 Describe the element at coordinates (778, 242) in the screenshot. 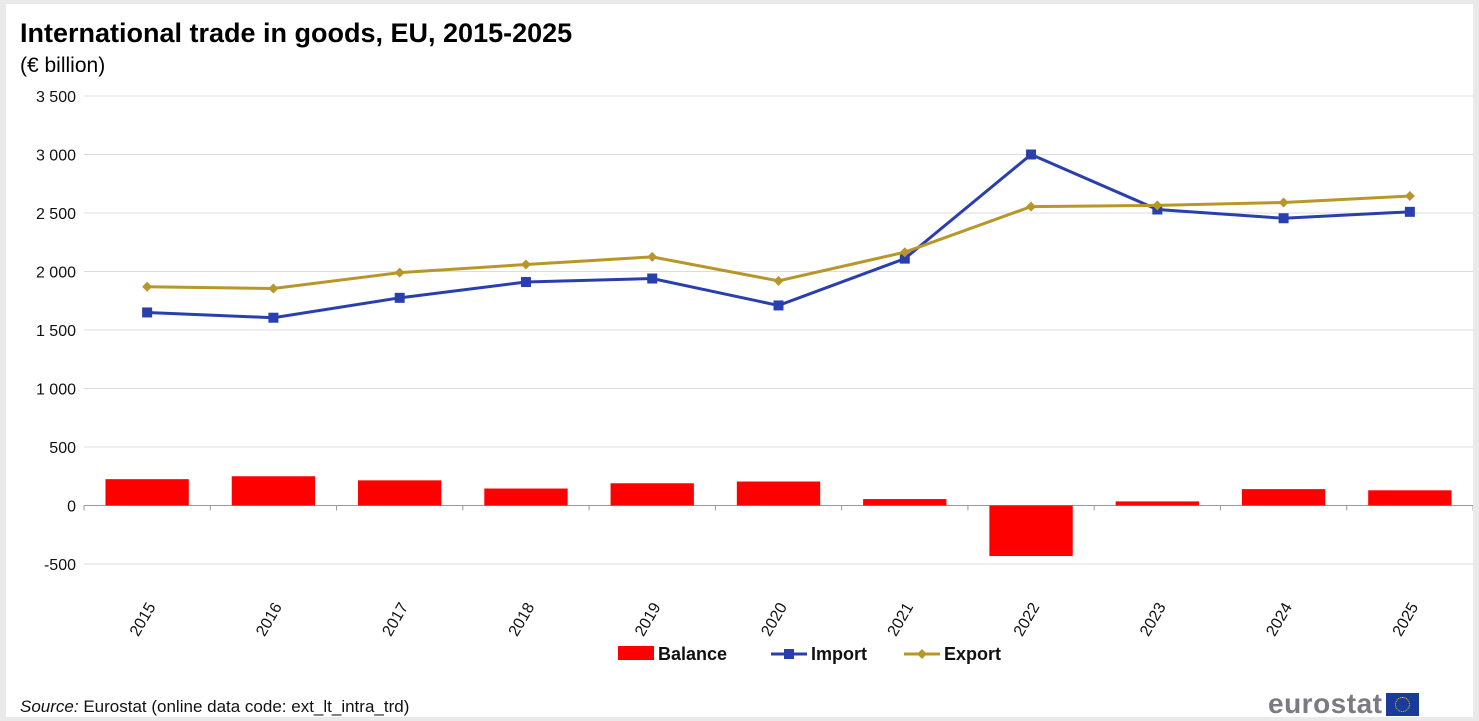

I see `line-export` at that location.